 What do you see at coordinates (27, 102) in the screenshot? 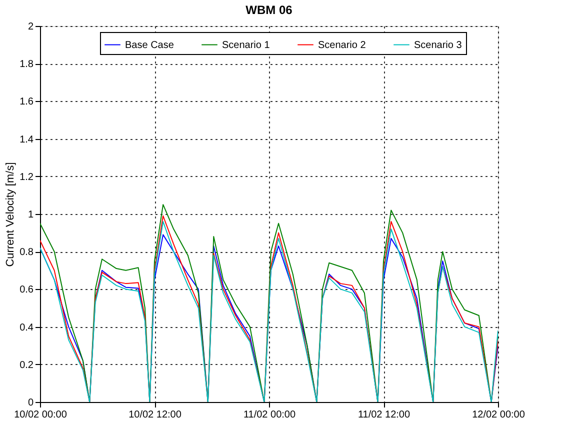
I see `y-tick-label: 1.6` at bounding box center [27, 102].